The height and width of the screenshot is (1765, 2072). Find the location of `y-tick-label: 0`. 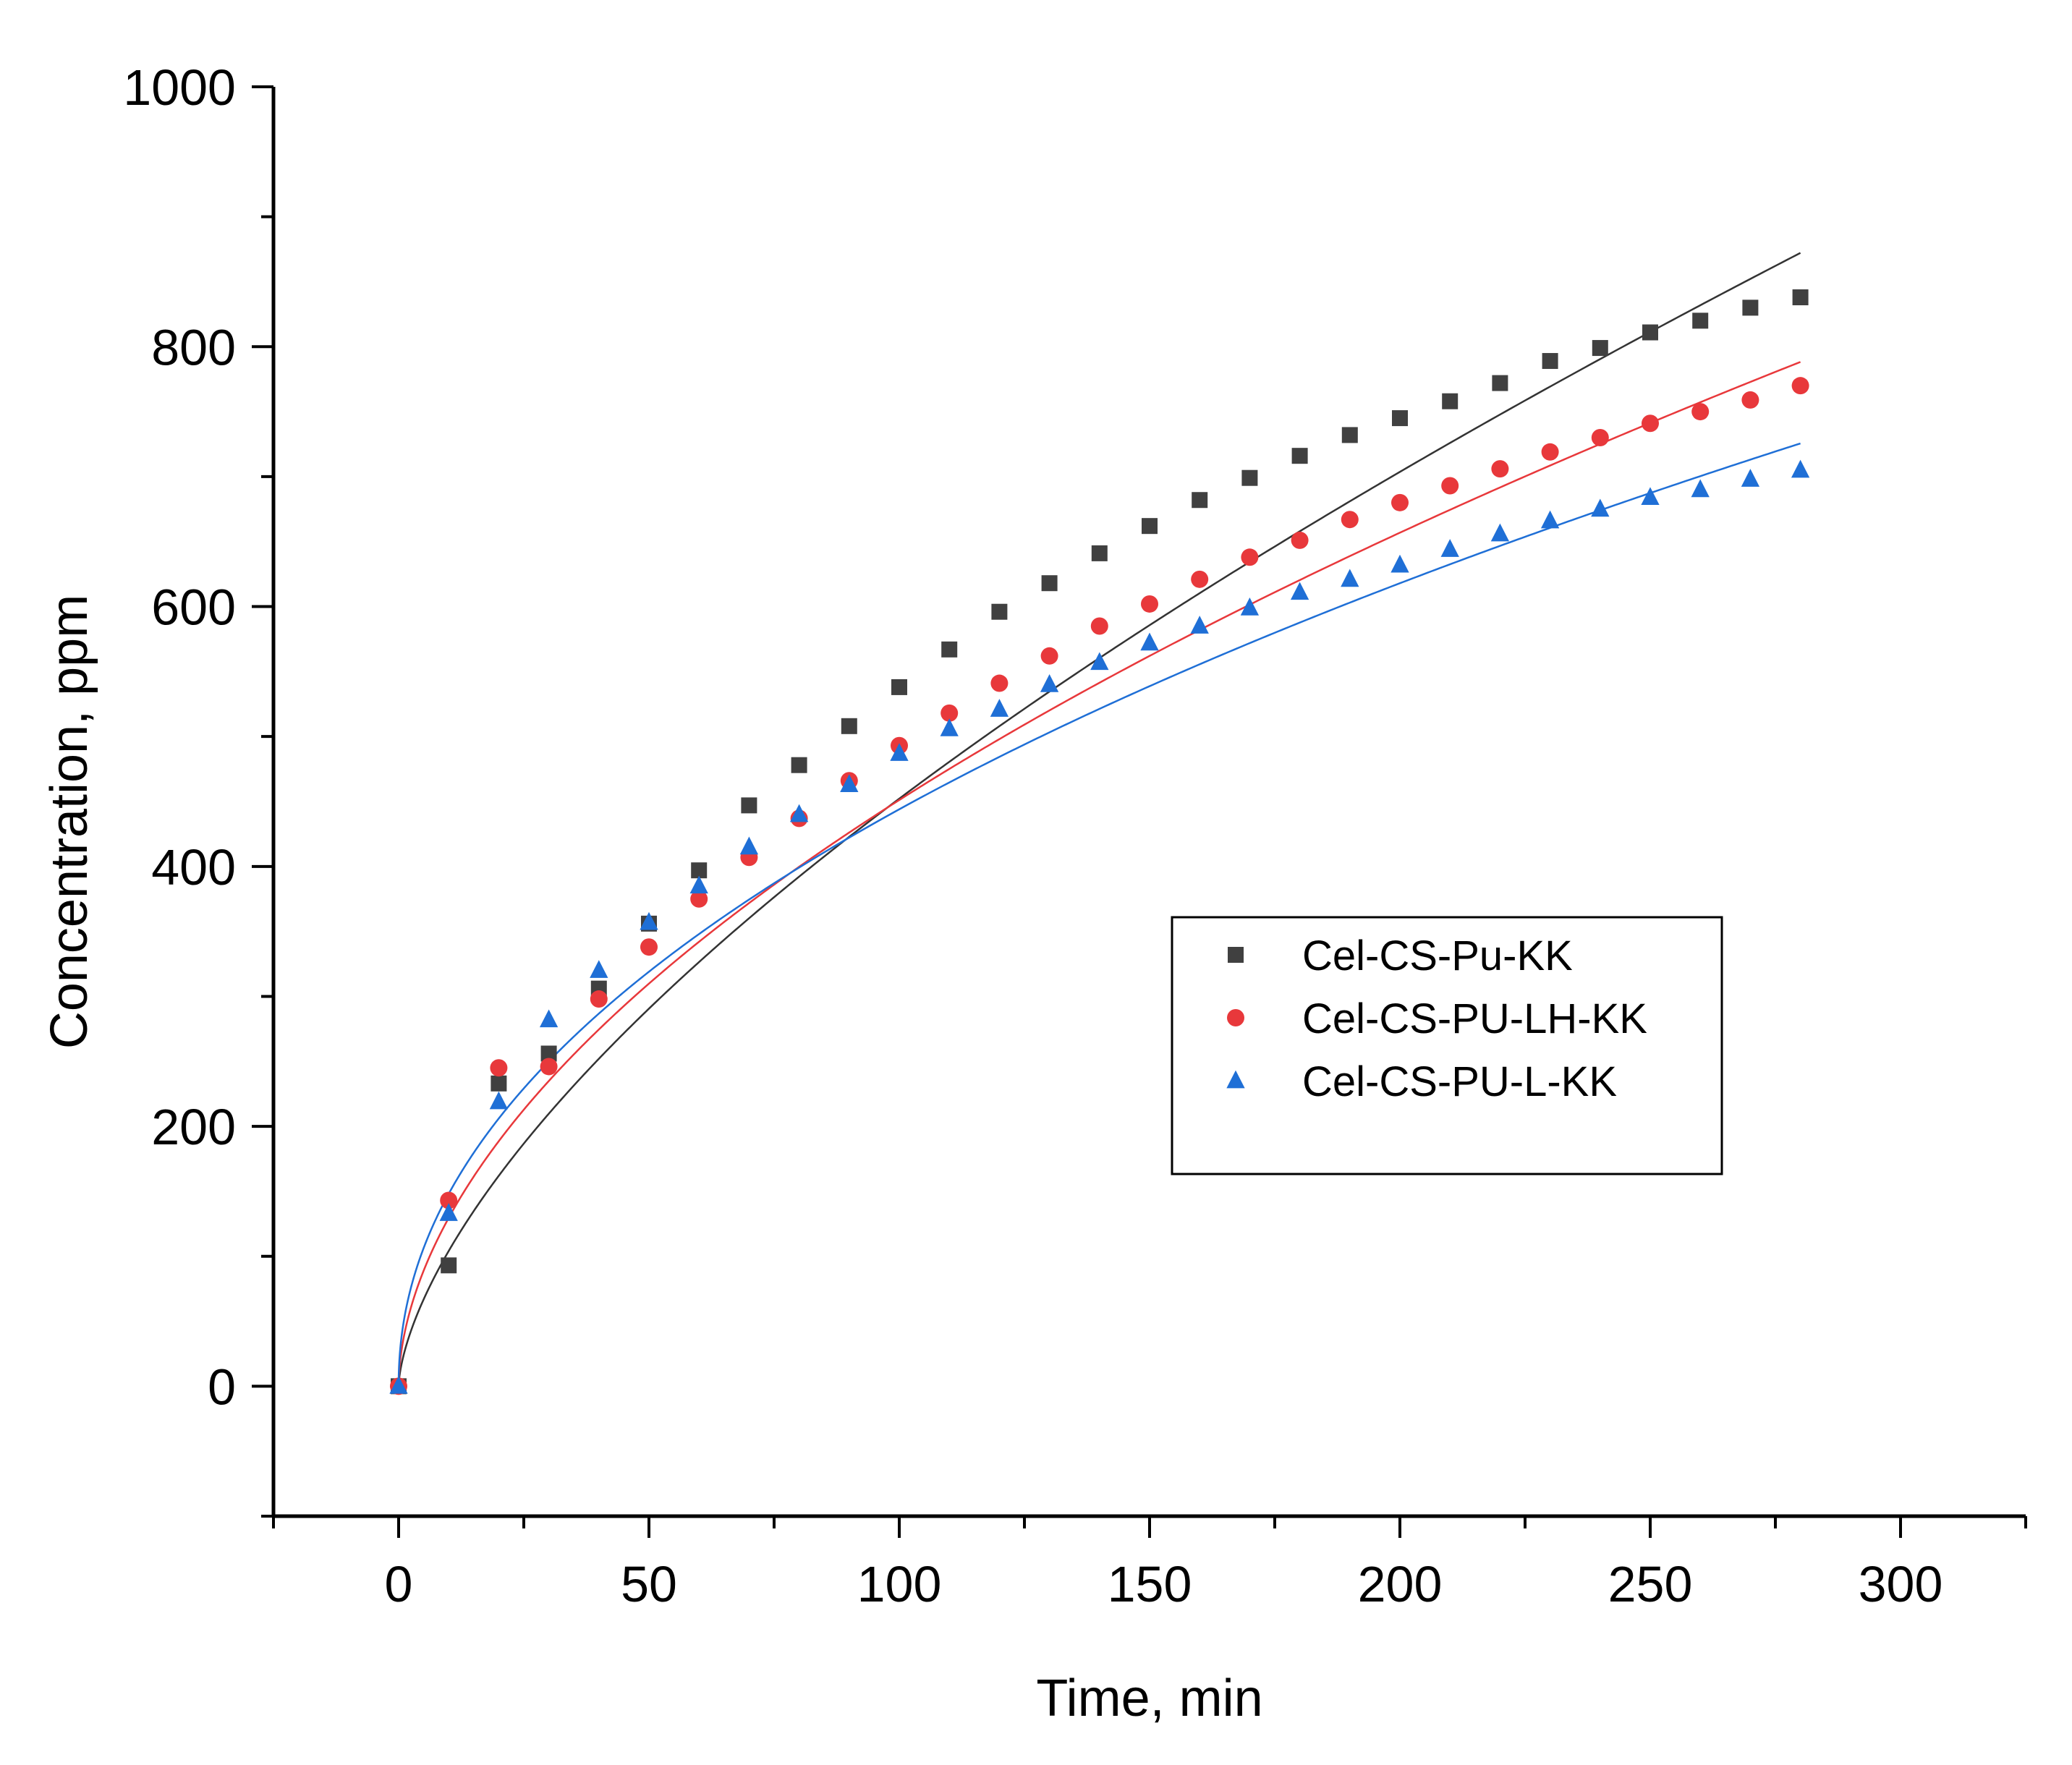

y-tick-label: 0 is located at coordinates (222, 1386).